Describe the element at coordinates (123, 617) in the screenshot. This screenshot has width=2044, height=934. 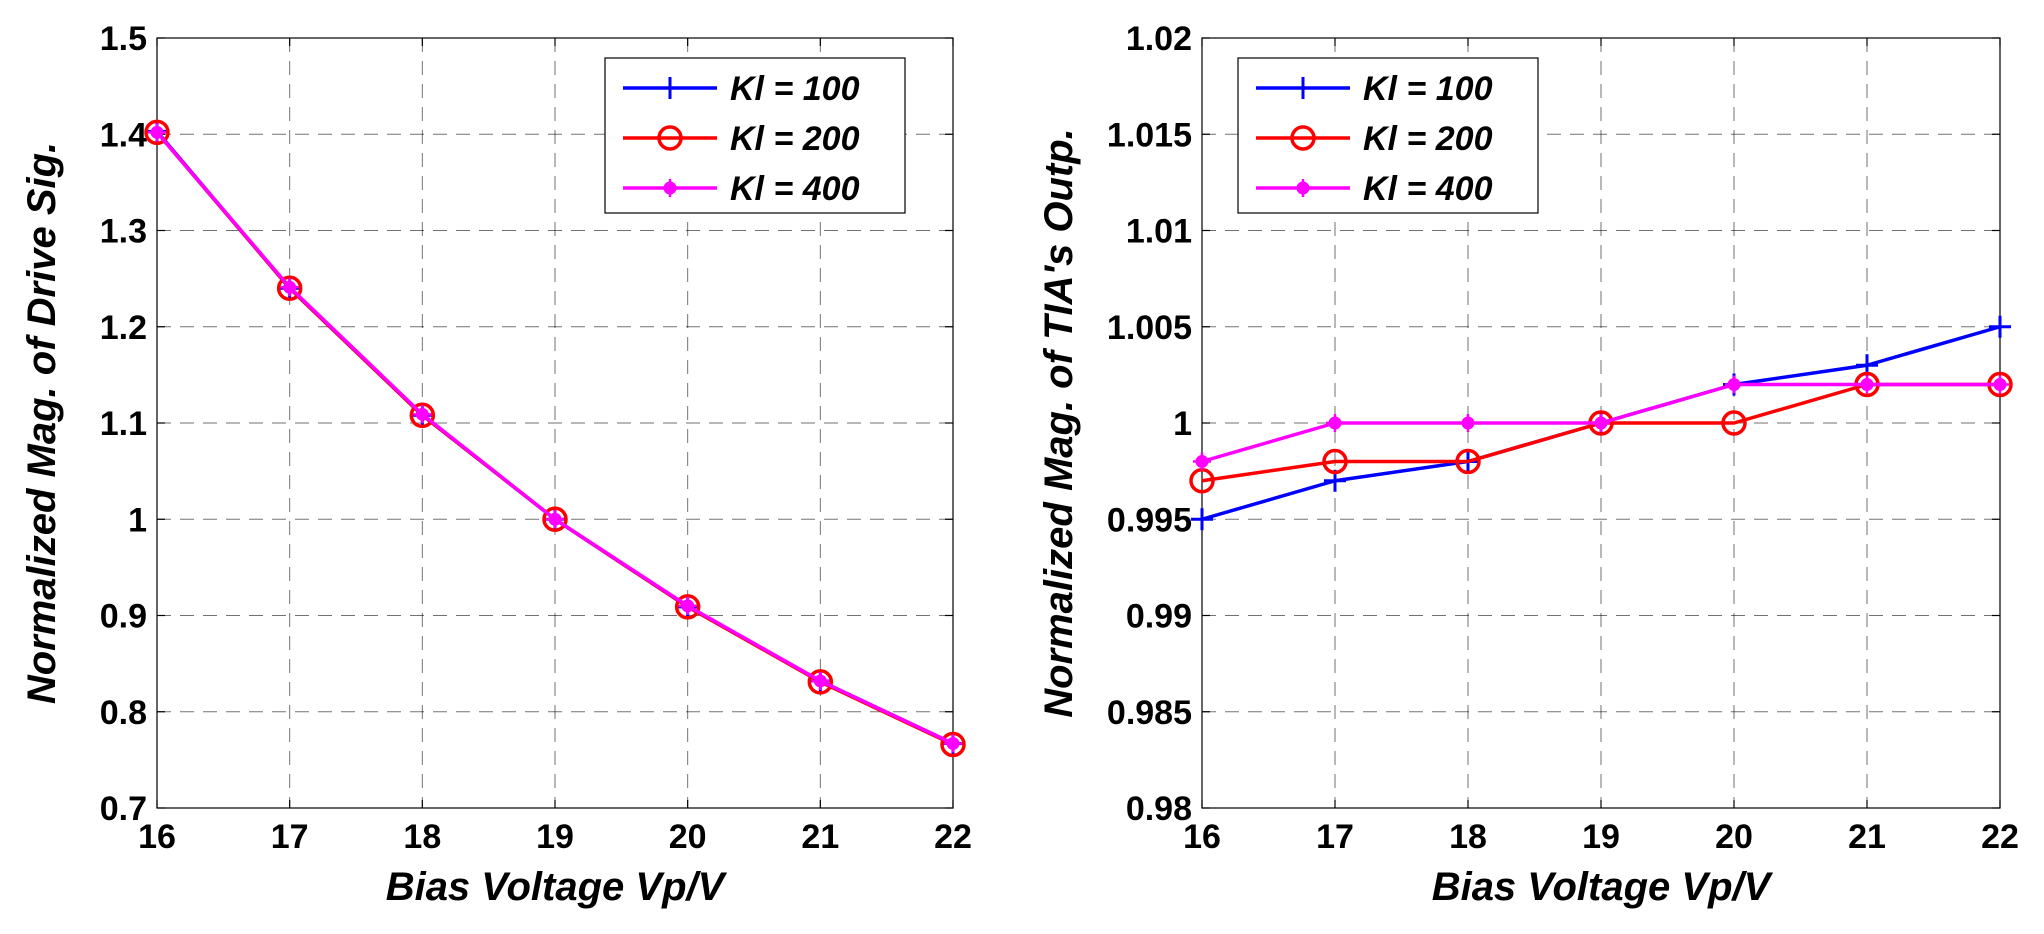
I see `y-tick-label: 0.9` at that location.